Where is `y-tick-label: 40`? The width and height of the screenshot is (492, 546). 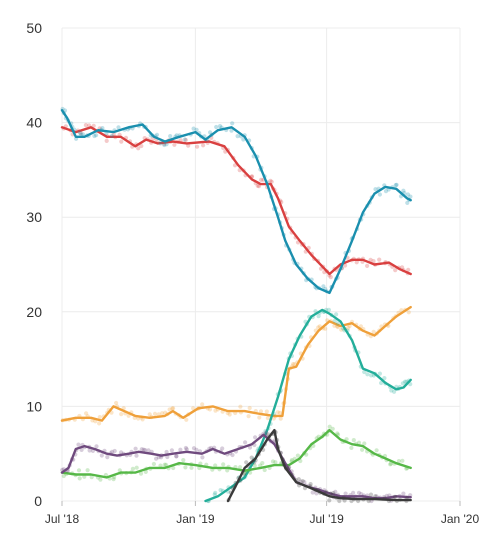
y-tick-label: 40 is located at coordinates (34, 123).